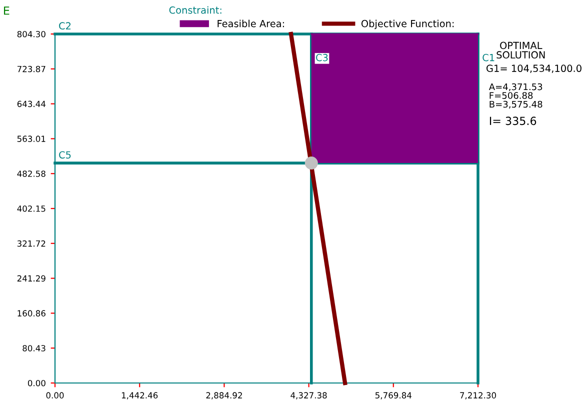 Image resolution: width=582 pixels, height=416 pixels. I want to click on y-tick-label: 482.58, so click(31, 173).